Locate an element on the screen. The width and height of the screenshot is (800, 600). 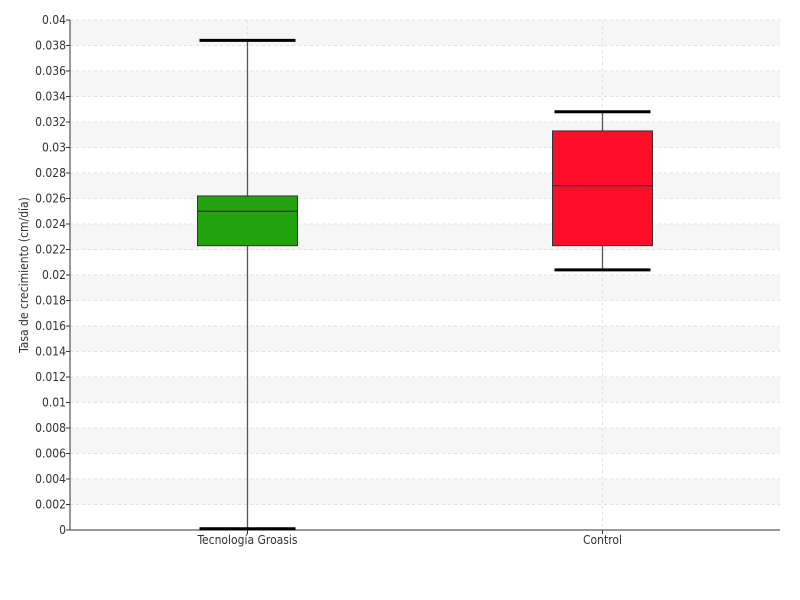
y-tick-label: 0.036 is located at coordinates (50, 71).